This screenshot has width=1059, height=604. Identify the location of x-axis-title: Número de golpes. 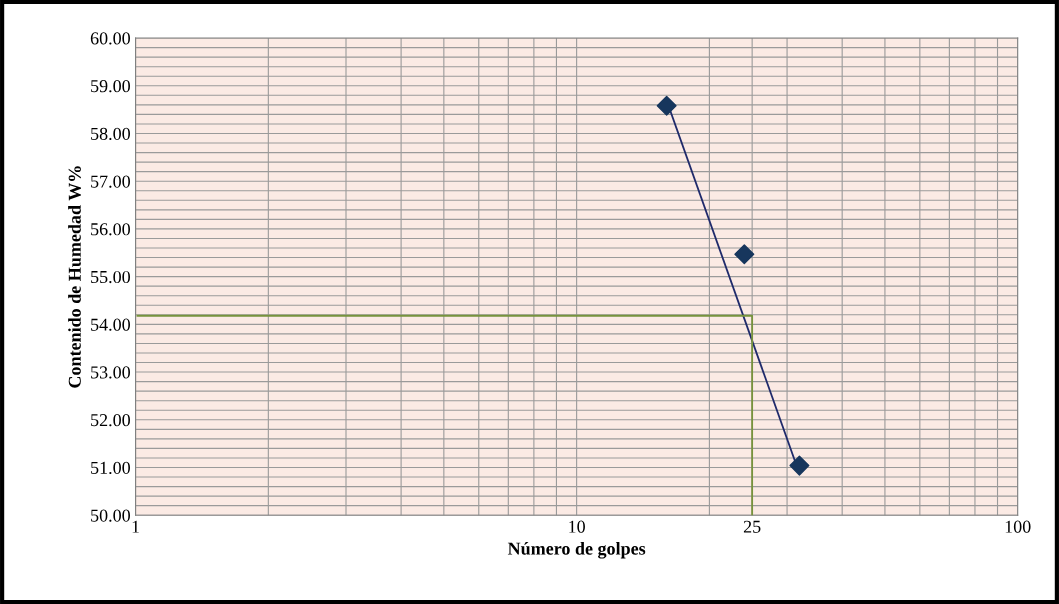
(576, 550).